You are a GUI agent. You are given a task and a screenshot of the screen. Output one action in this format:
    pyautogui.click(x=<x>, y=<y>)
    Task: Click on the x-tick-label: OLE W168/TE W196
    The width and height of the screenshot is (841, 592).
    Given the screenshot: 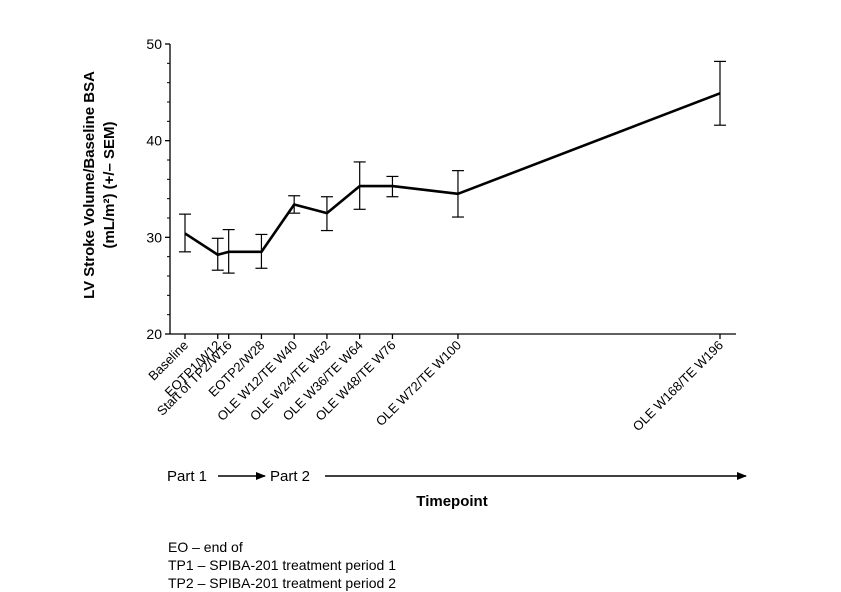 What is the action you would take?
    pyautogui.click(x=678, y=386)
    